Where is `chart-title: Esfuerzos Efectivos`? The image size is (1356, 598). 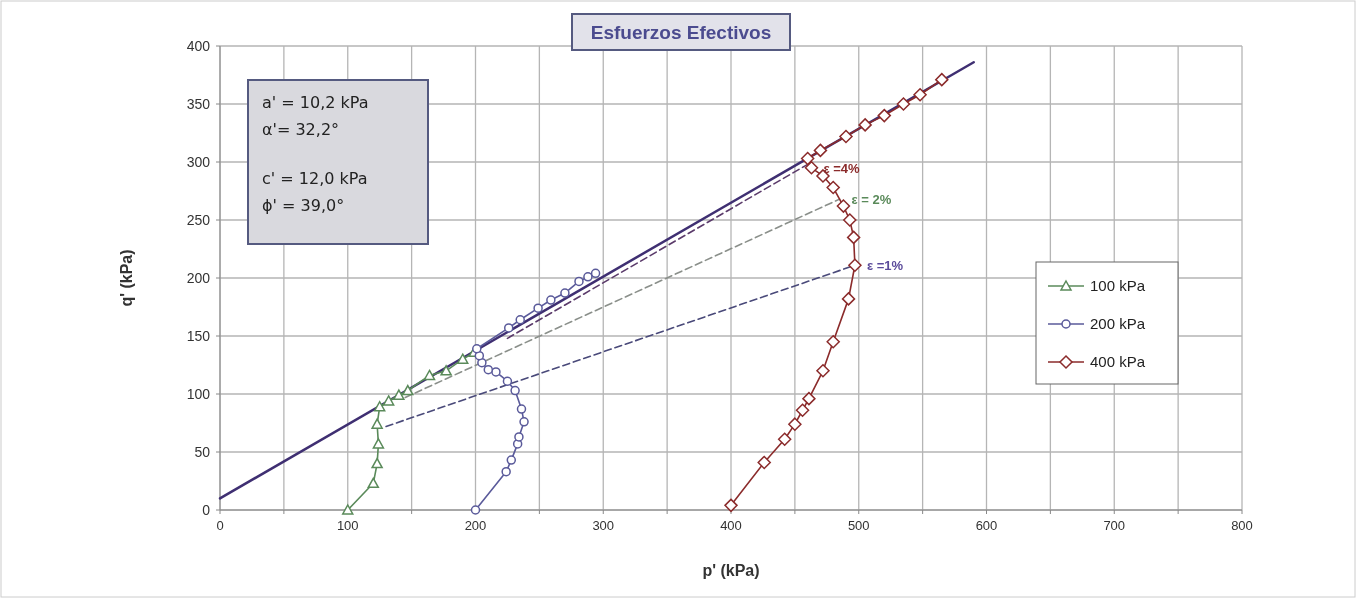
chart-title: Esfuerzos Efectivos is located at coordinates (681, 32).